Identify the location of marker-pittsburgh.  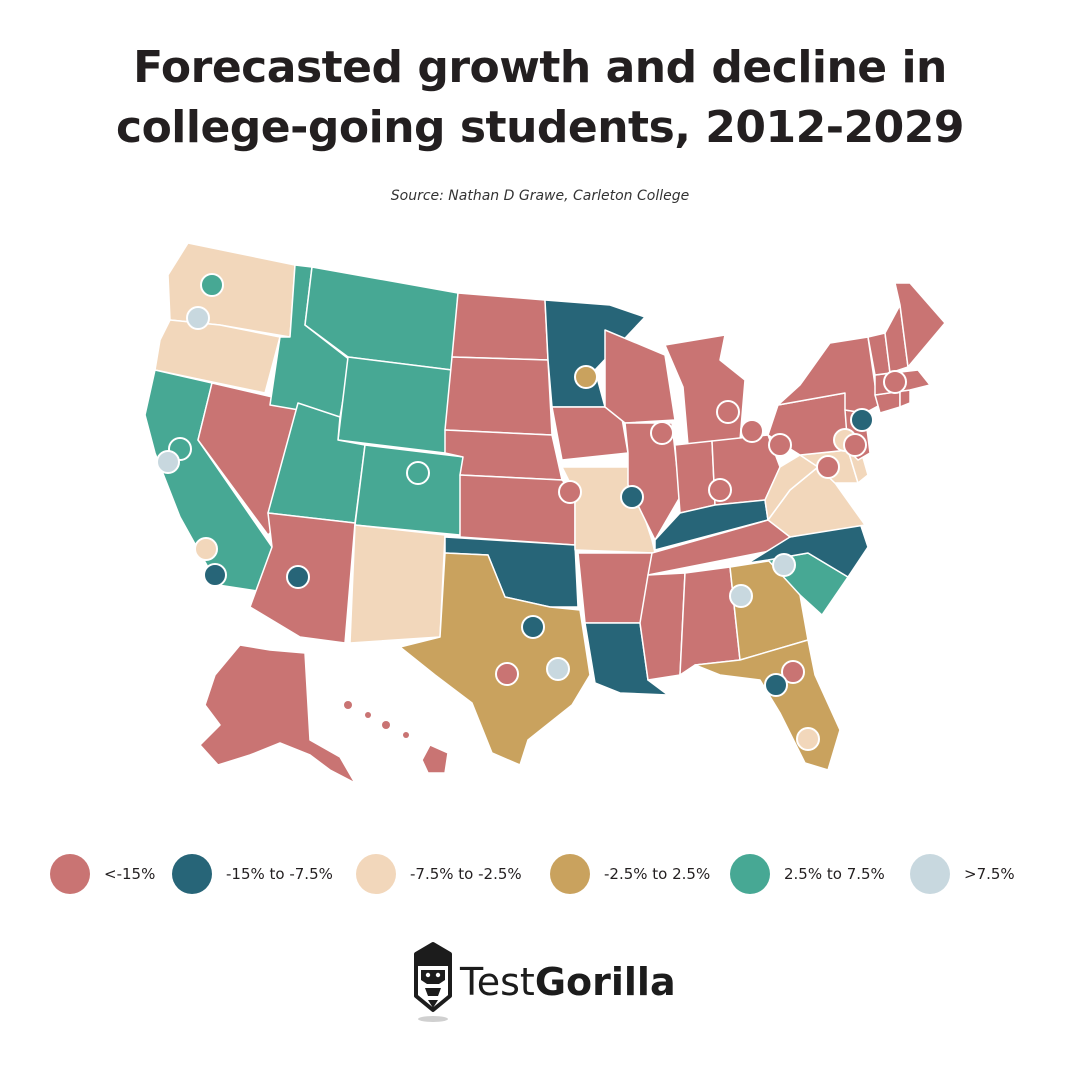
(720, 490).